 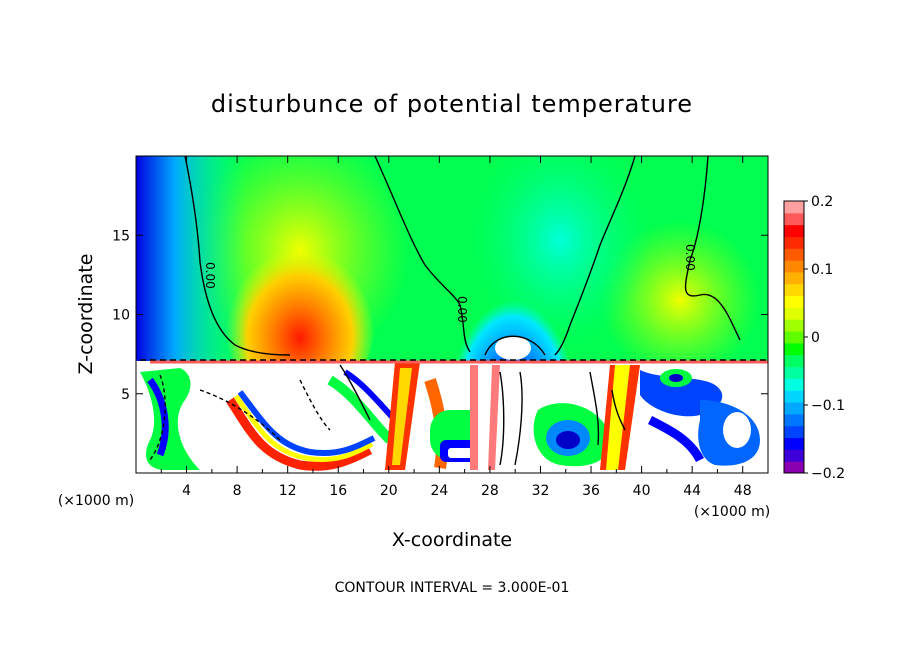 What do you see at coordinates (490, 491) in the screenshot?
I see `x-tick-label: 28` at bounding box center [490, 491].